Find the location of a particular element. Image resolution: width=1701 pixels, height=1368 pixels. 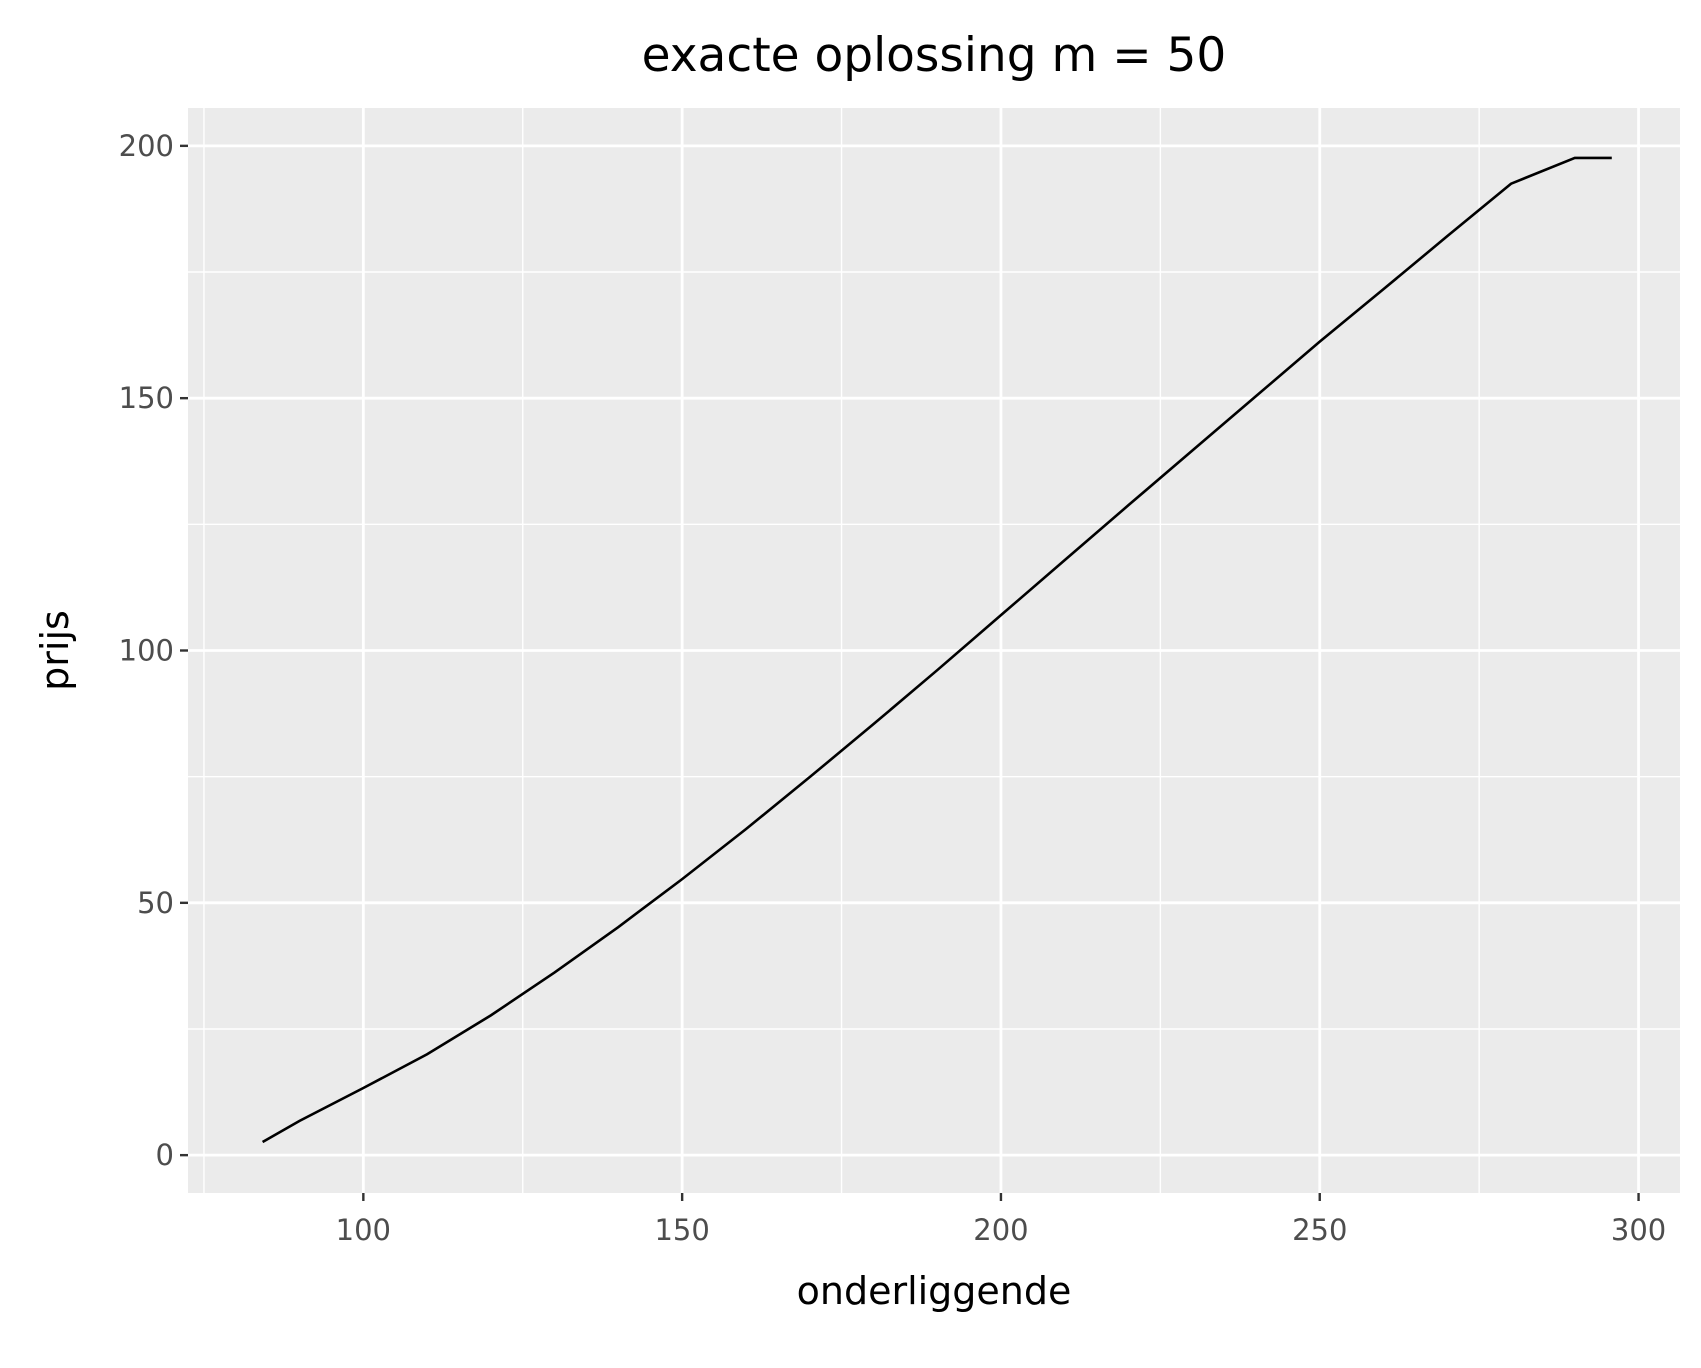

y-tick-label: 0 is located at coordinates (165, 1155).